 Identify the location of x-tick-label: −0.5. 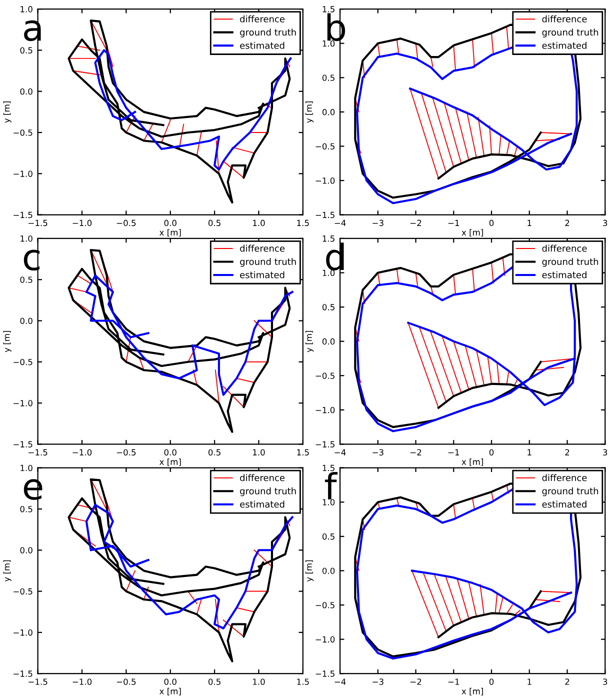
(126, 223).